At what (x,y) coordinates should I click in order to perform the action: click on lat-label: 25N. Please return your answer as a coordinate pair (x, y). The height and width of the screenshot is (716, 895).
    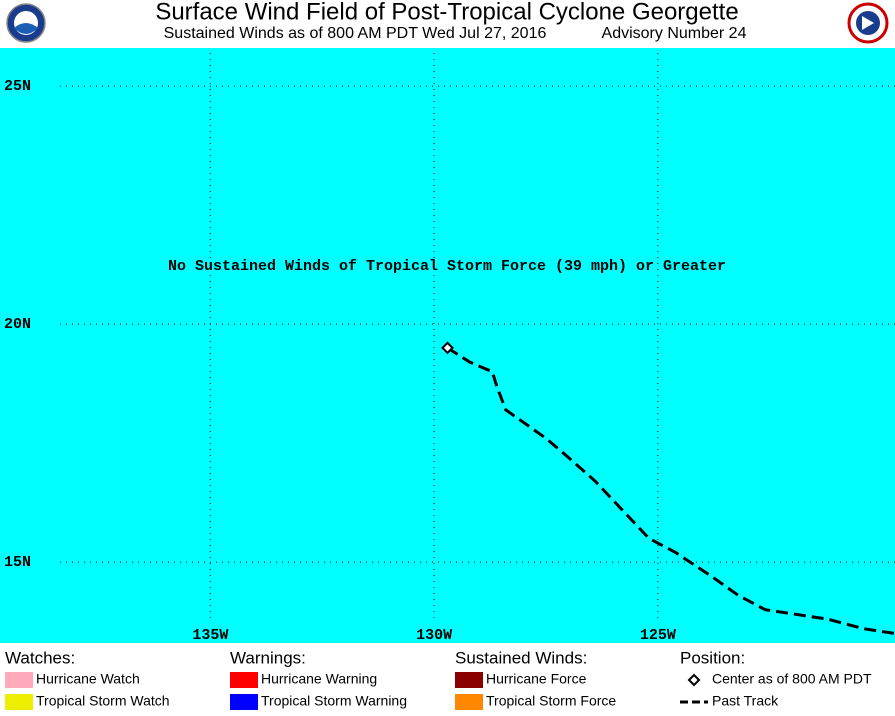
    Looking at the image, I should click on (17, 86).